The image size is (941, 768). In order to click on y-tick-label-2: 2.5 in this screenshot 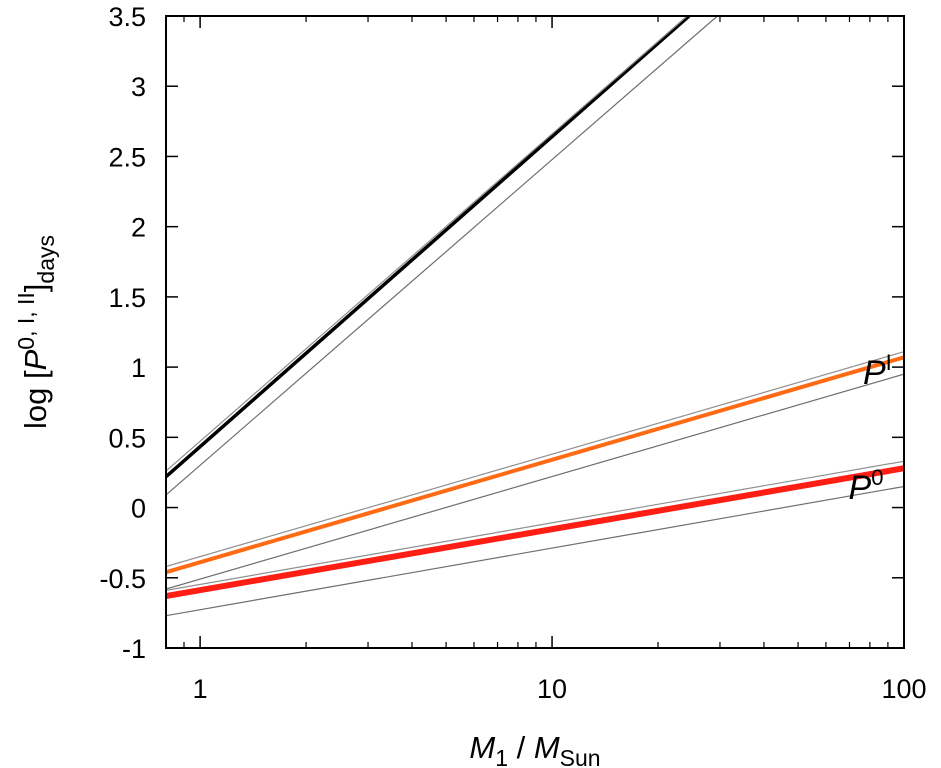, I will do `click(127, 157)`.